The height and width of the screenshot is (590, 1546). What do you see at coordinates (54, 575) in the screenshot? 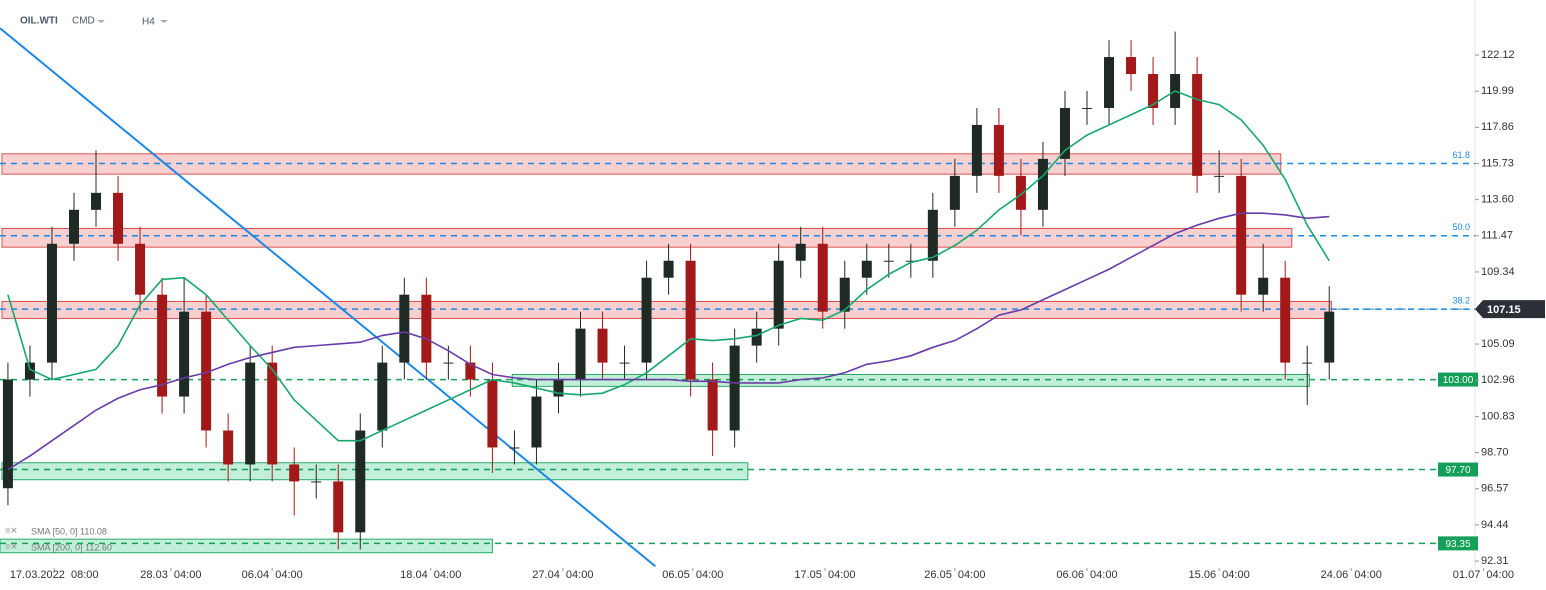
I see `x-tick-label: 17.03.2022 08:00` at bounding box center [54, 575].